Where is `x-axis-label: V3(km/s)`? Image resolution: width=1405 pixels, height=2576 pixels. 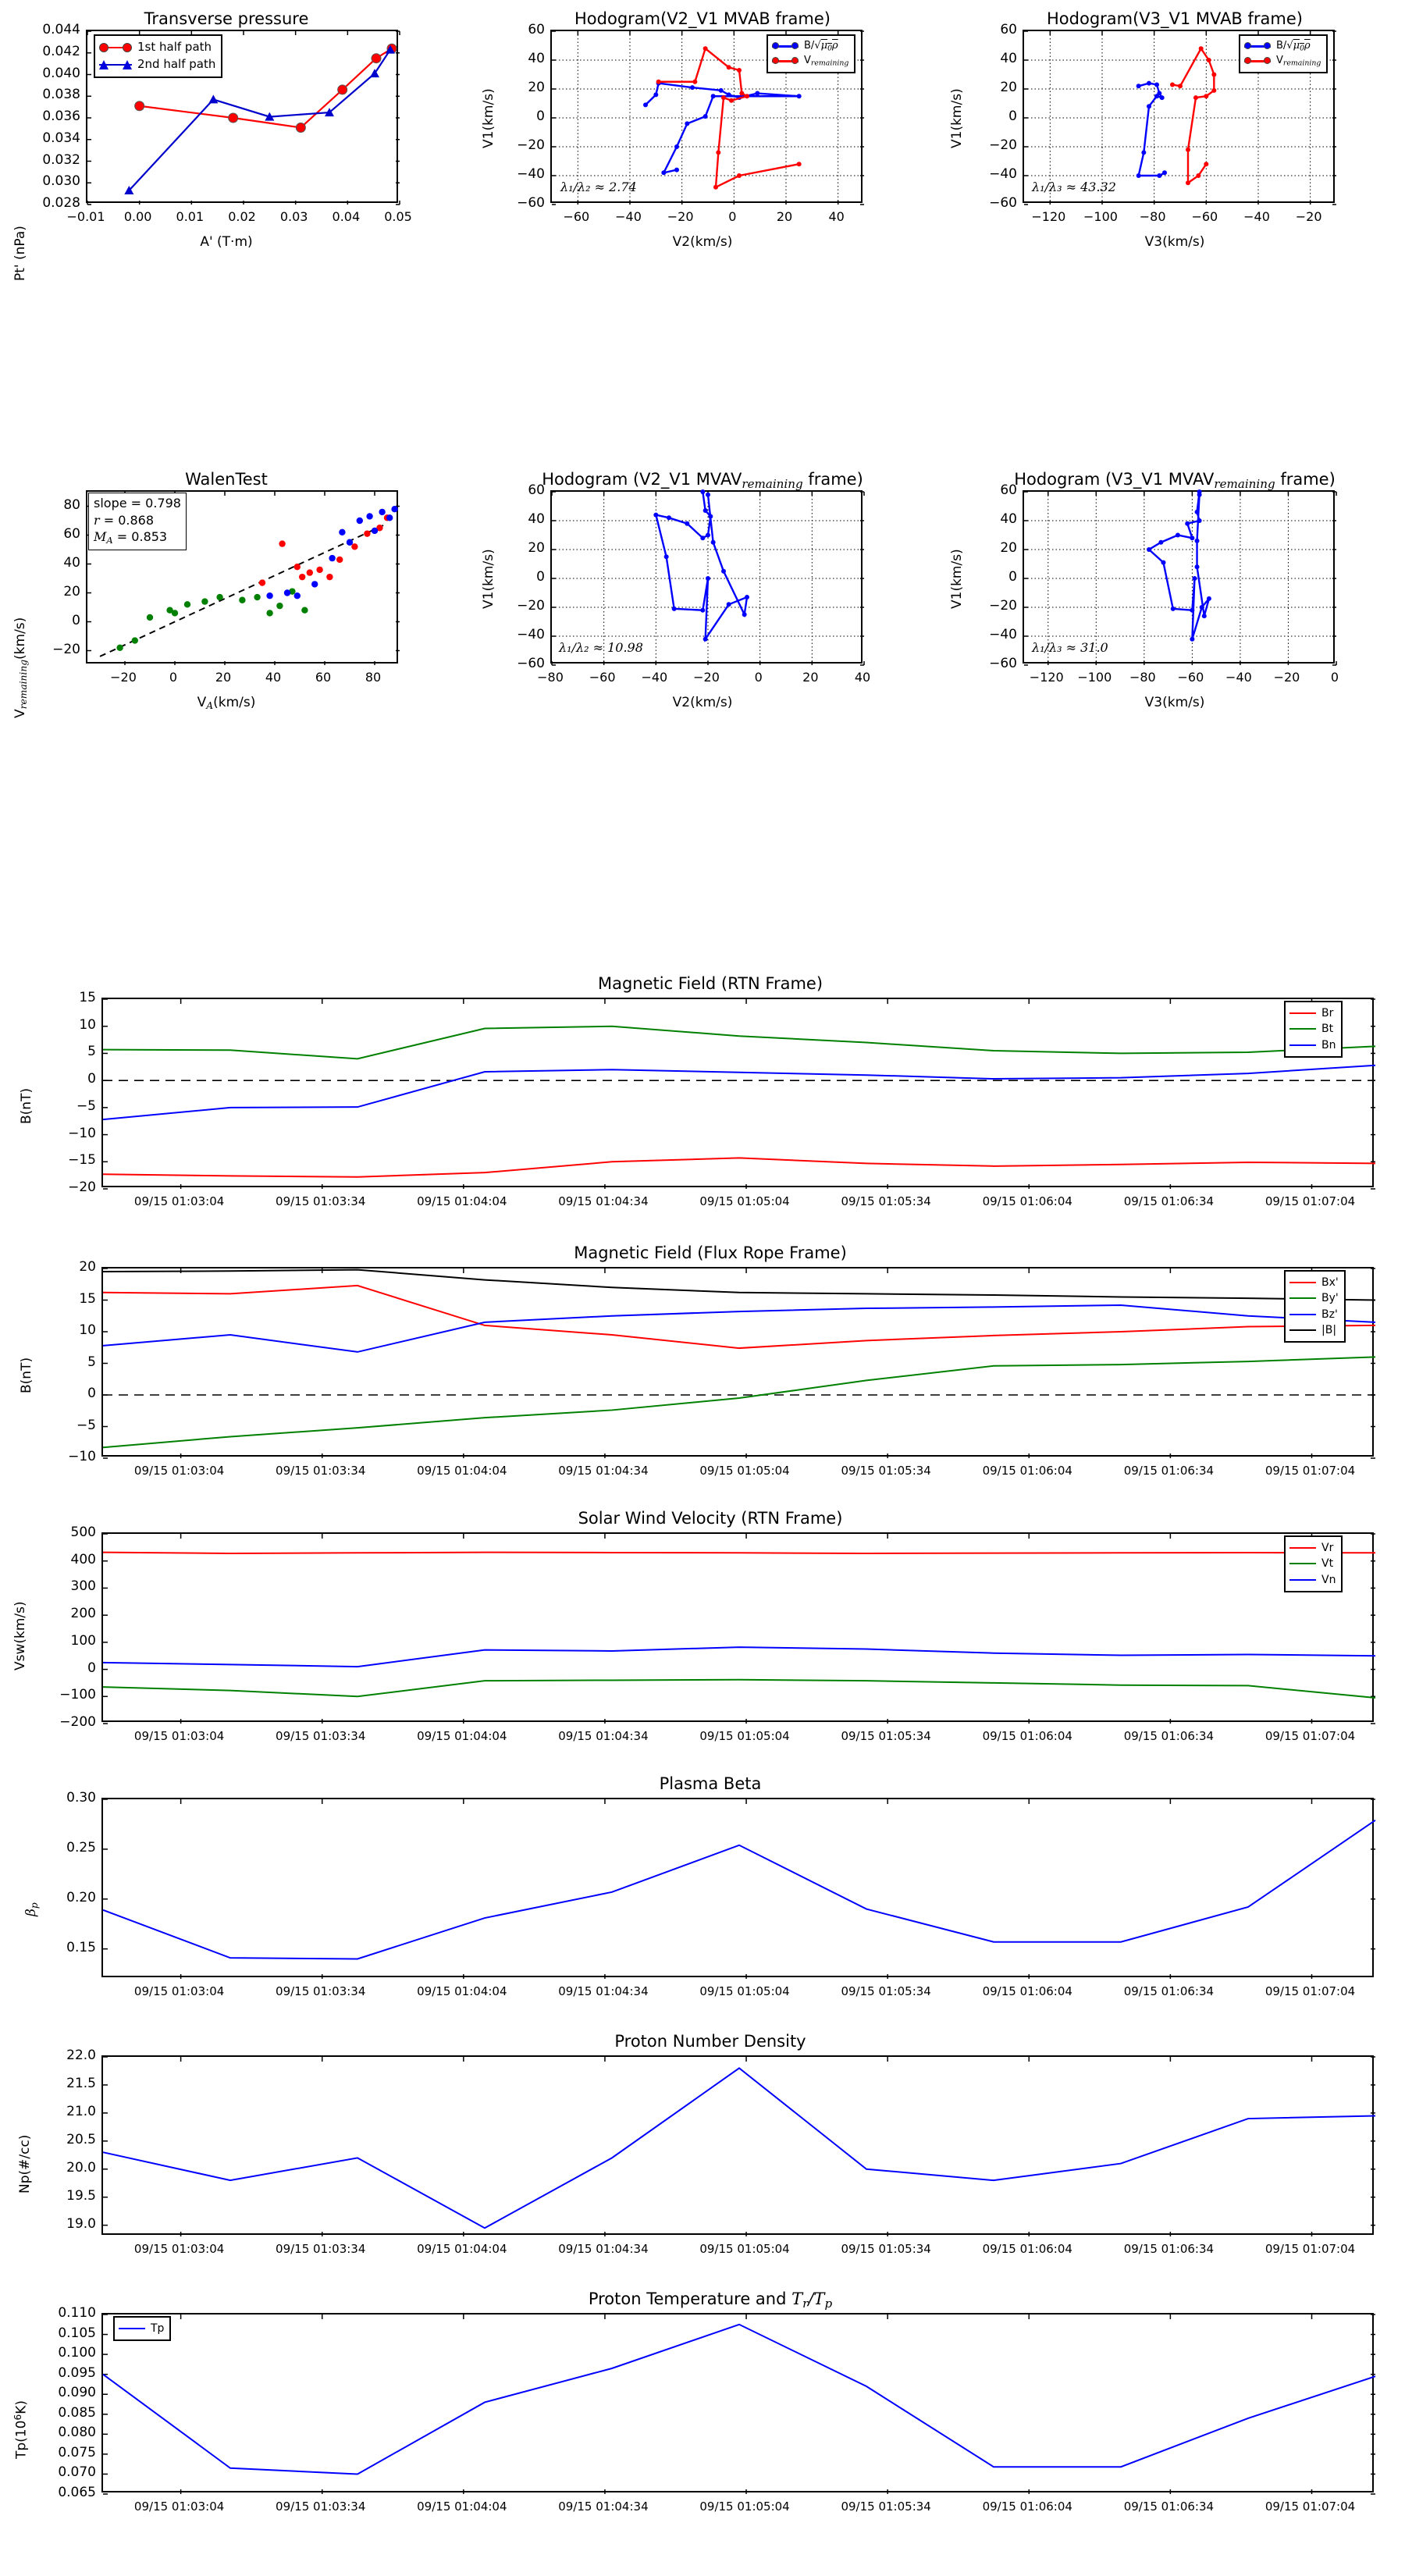
x-axis-label: V3(km/s) is located at coordinates (1174, 702).